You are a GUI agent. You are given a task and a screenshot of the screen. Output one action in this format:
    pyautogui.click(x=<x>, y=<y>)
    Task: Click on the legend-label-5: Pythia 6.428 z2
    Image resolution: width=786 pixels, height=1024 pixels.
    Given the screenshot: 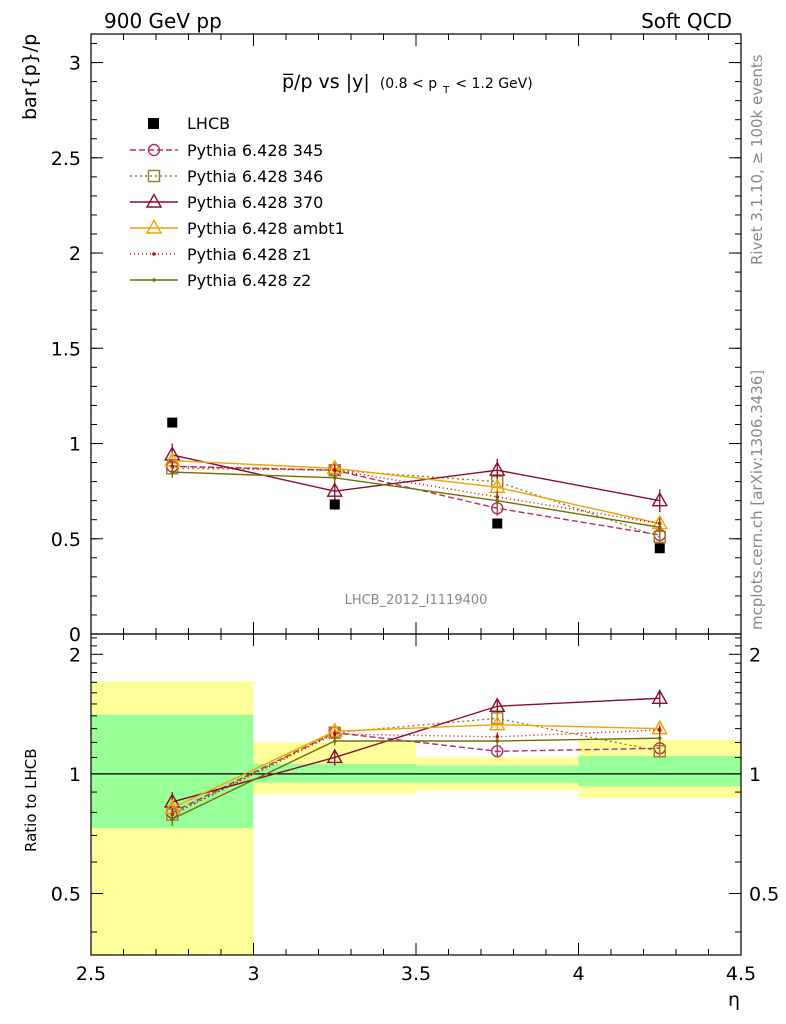 What is the action you would take?
    pyautogui.click(x=249, y=280)
    